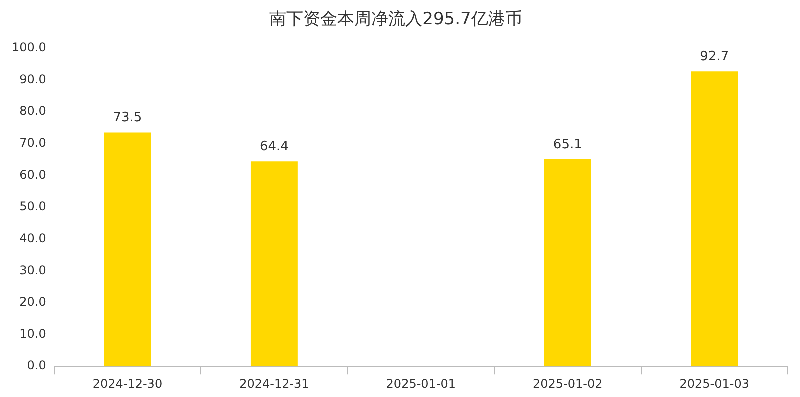 This screenshot has height=397, width=800. Describe the element at coordinates (33, 175) in the screenshot. I see `y-tick-label: 60.0` at that location.